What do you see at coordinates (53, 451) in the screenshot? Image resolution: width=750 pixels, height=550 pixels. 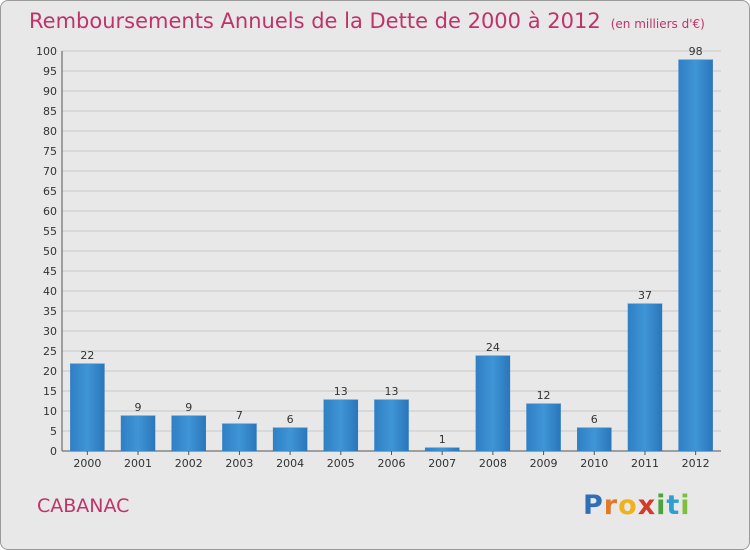 I see `y-tick-label: 0` at bounding box center [53, 451].